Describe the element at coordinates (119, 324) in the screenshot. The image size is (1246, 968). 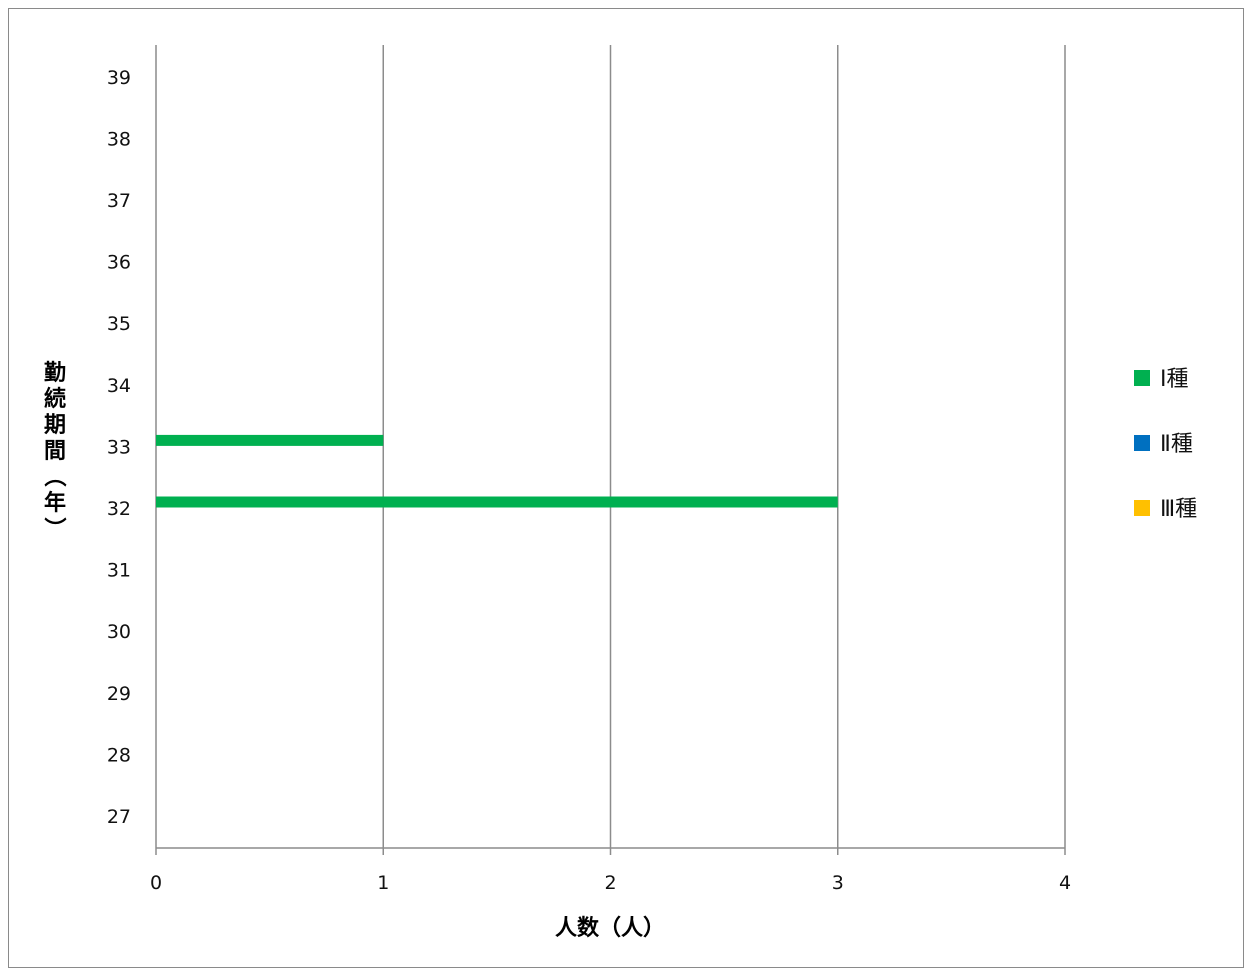
I see `y-tick-label: 35` at that location.